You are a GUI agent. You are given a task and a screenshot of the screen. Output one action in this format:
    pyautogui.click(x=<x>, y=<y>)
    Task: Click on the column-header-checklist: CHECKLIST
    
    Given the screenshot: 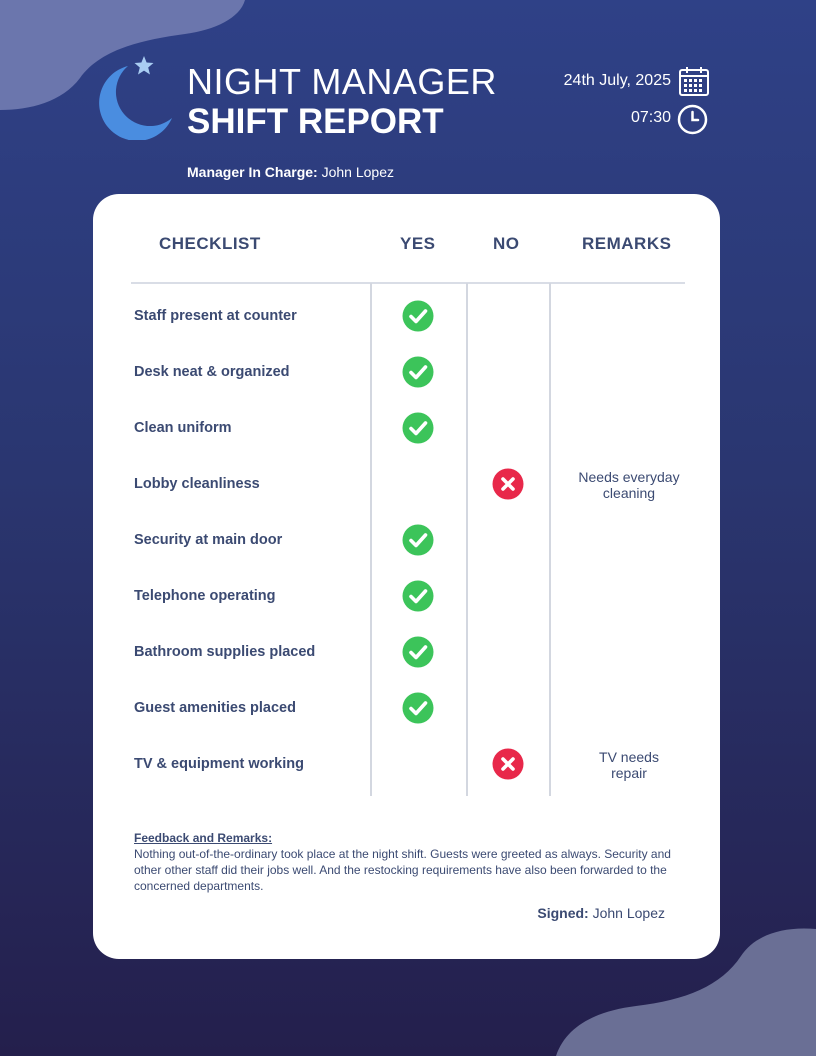 What is the action you would take?
    pyautogui.click(x=210, y=243)
    